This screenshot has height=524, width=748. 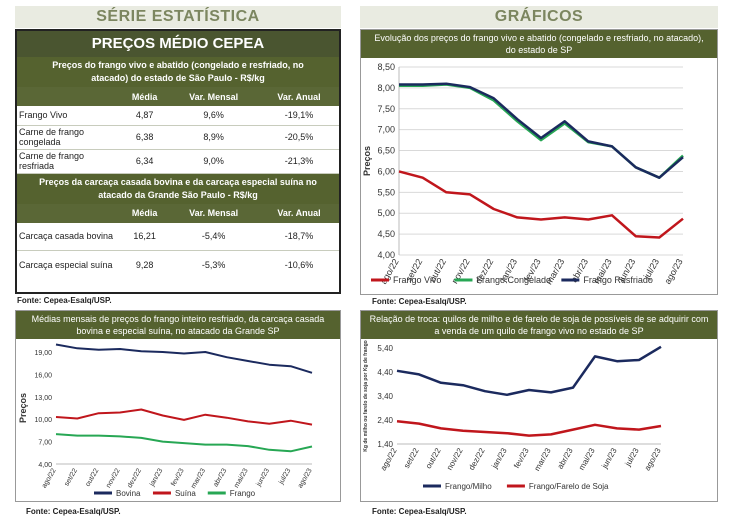 What do you see at coordinates (214, 96) in the screenshot?
I see `col-var-mensal: Var. Mensal` at bounding box center [214, 96].